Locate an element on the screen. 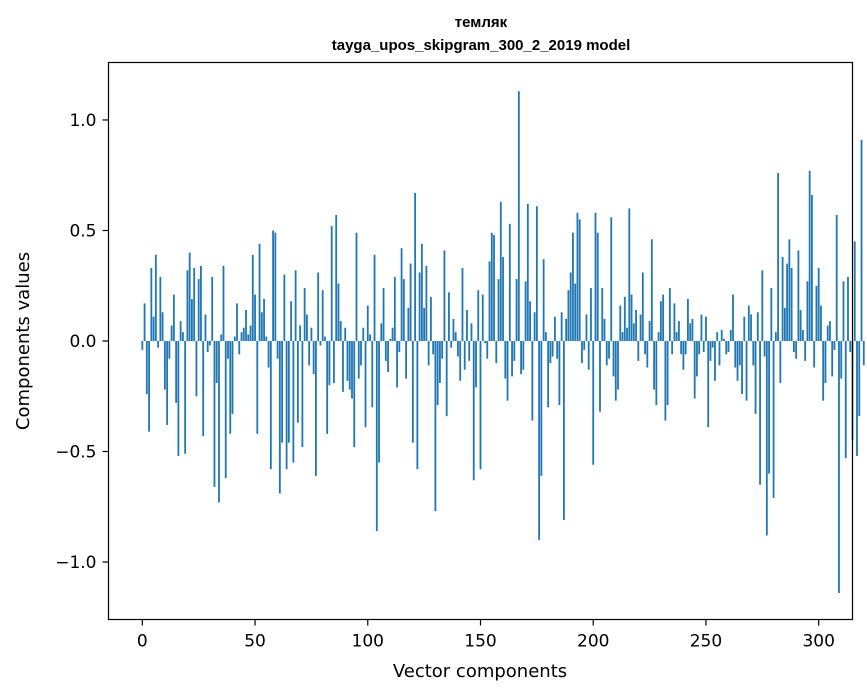 The height and width of the screenshot is (696, 867). x-axis-label: Vector components is located at coordinates (480, 671).